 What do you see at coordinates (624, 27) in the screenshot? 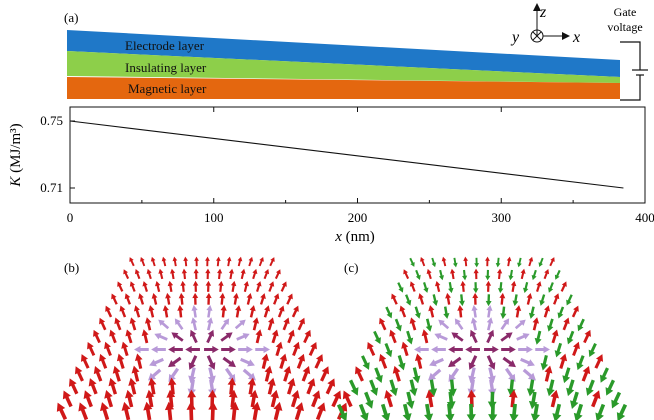
I see `voltage-label: voltage` at bounding box center [624, 27].